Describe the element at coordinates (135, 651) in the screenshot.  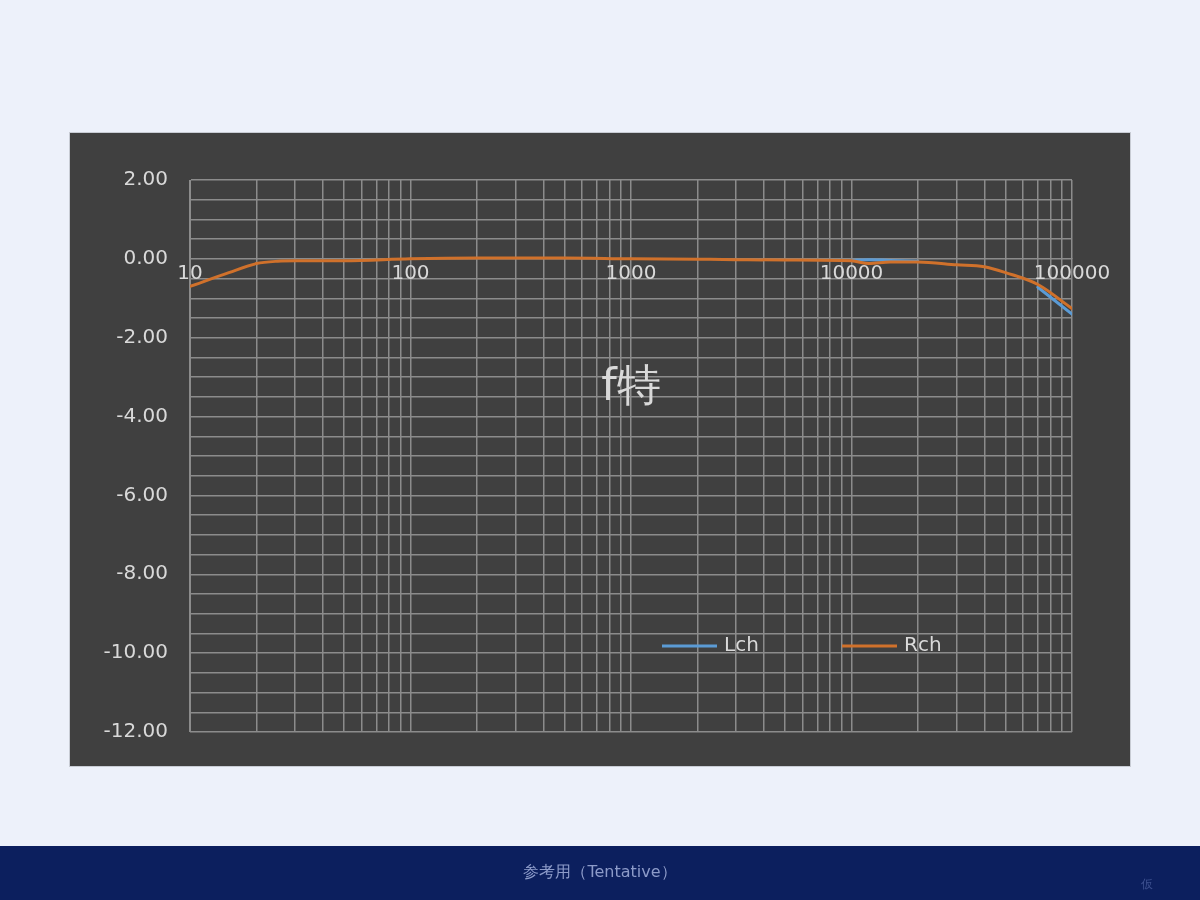
I see `y-tick-label: -10.00` at that location.